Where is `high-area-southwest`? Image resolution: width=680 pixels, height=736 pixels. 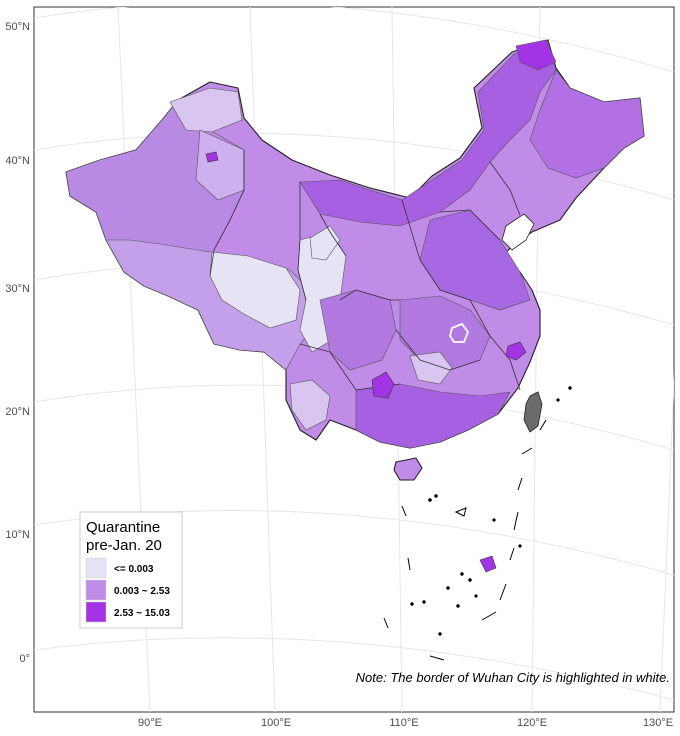 high-area-southwest is located at coordinates (383, 385).